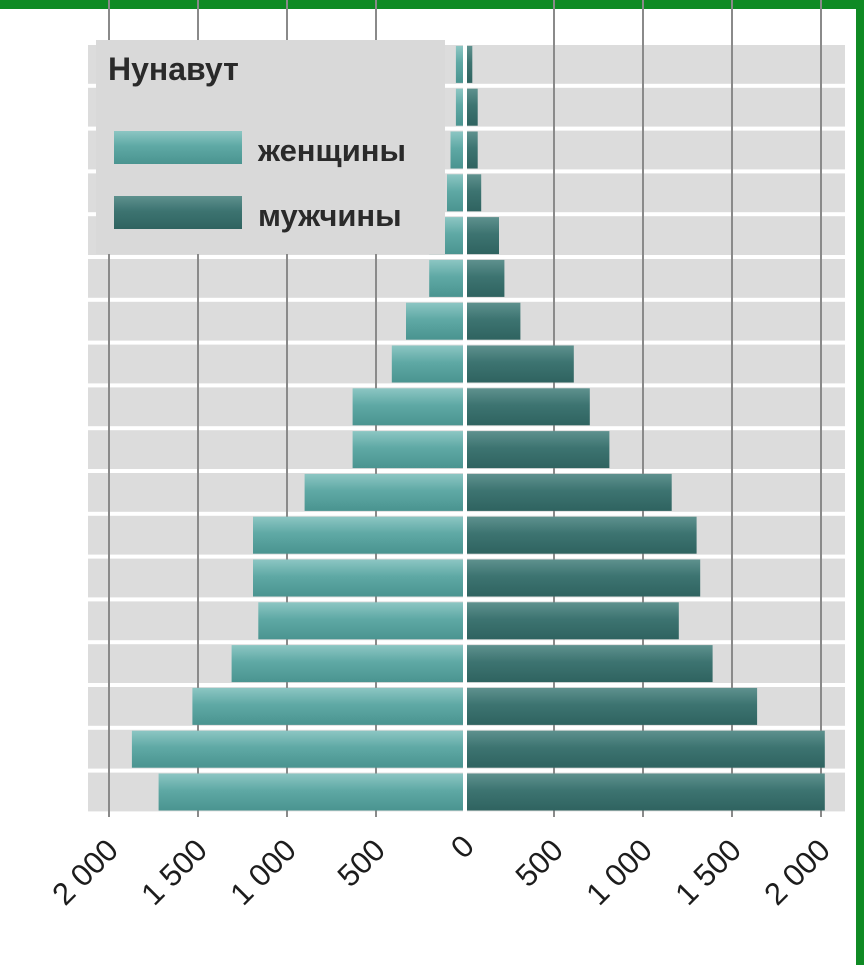  Describe the element at coordinates (432, 4) in the screenshot. I see `top-border` at that location.